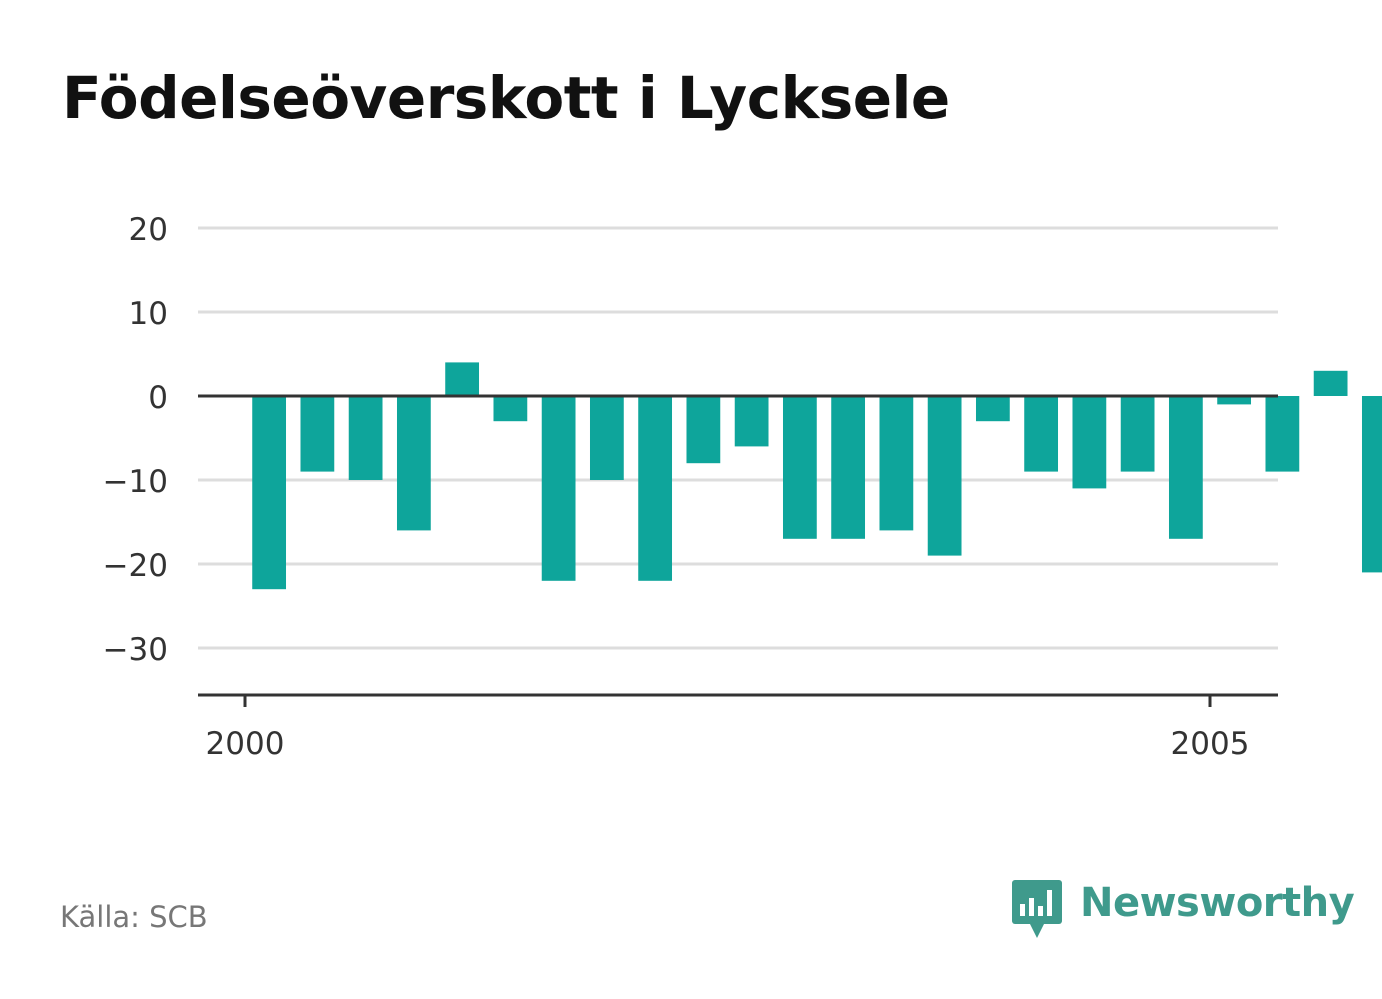 The image size is (1382, 999). What do you see at coordinates (148, 314) in the screenshot?
I see `y-tick-label: 10` at bounding box center [148, 314].